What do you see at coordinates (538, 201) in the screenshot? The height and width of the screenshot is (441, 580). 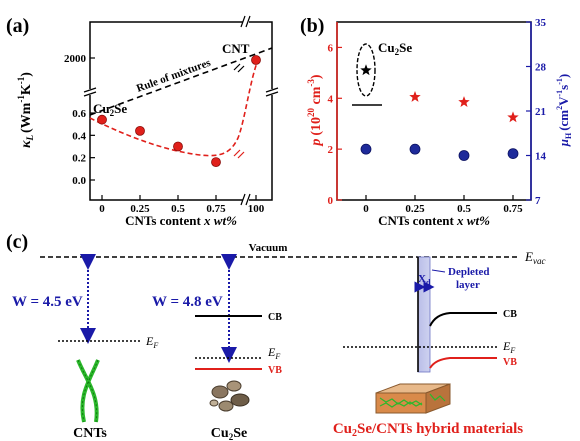 I see `panel-b-right-tick-label: 7` at bounding box center [538, 201].